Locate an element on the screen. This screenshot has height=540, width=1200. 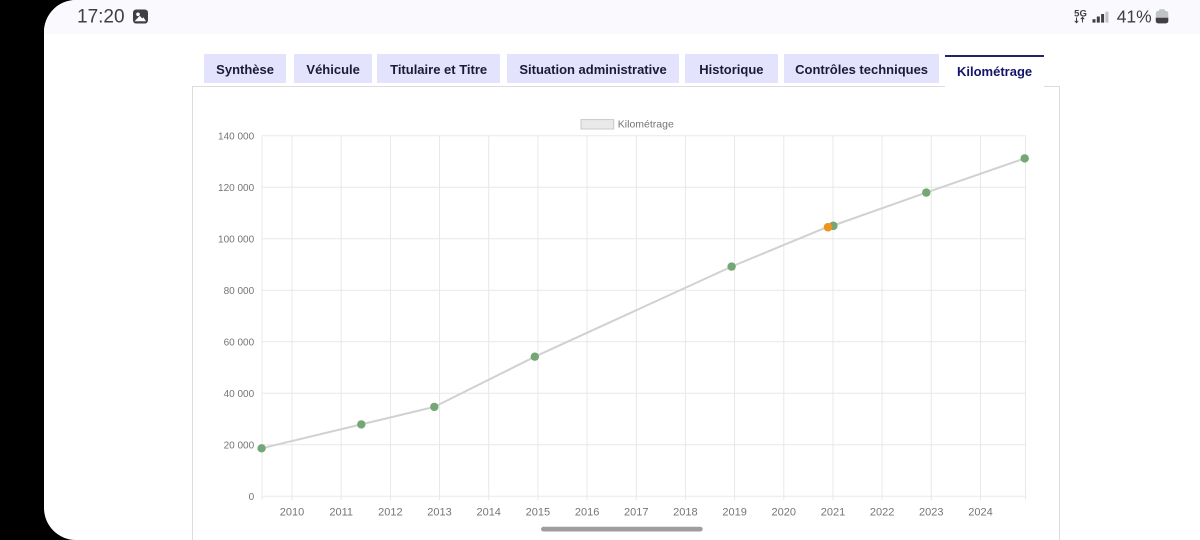
svg-text: 40 000 is located at coordinates (239, 394).